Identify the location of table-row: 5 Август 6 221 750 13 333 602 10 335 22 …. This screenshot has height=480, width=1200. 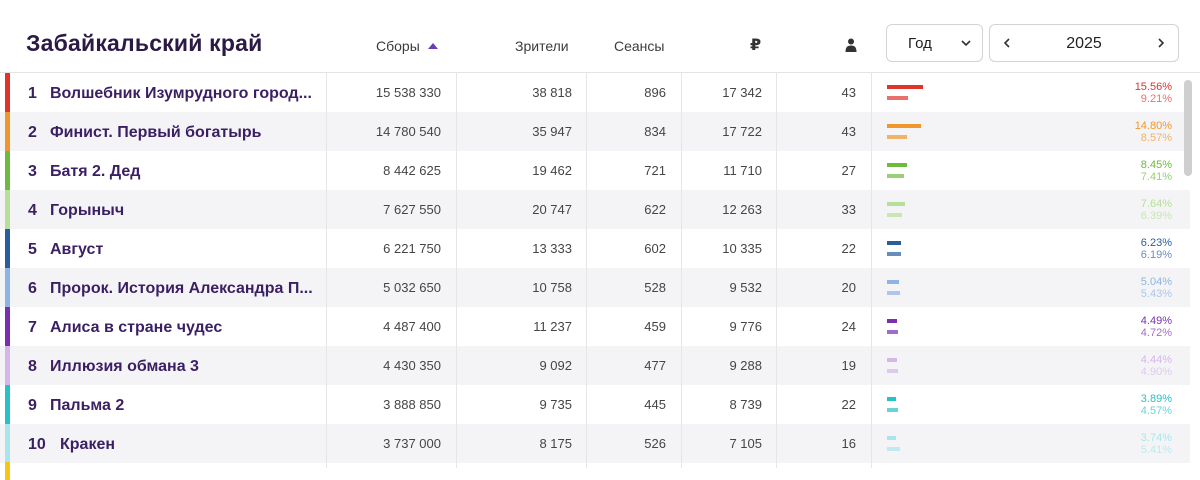
(595, 248).